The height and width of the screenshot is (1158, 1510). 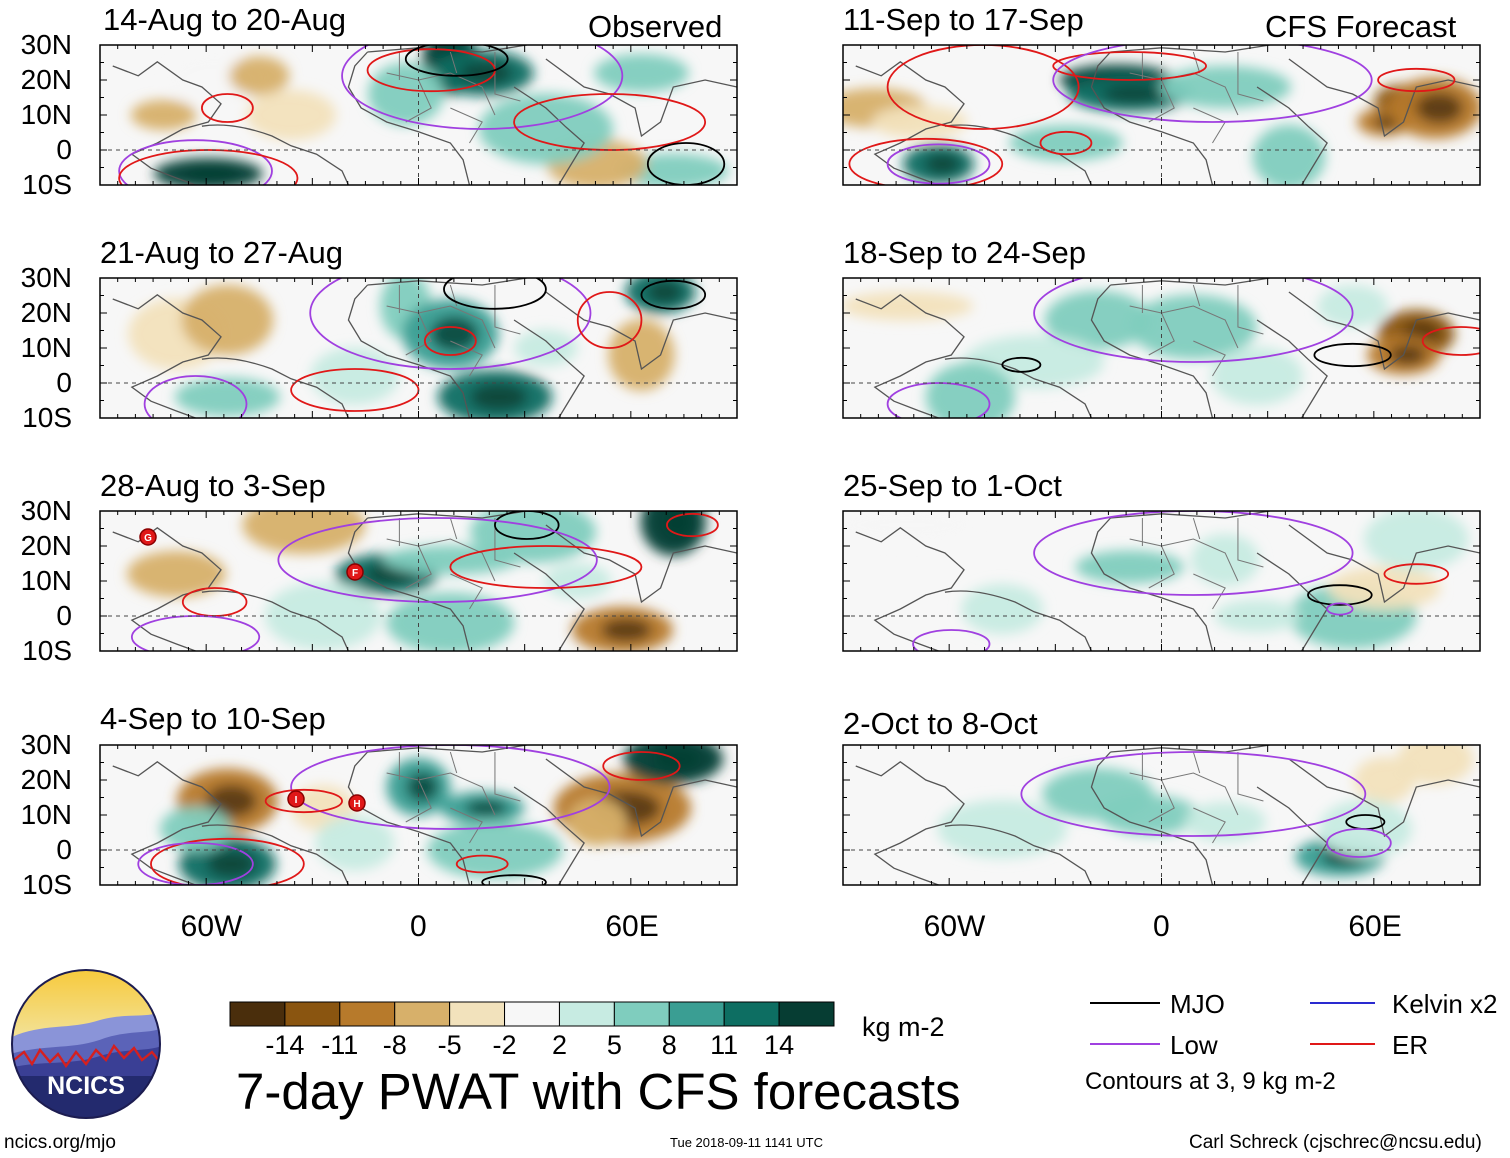 What do you see at coordinates (46, 277) in the screenshot?
I see `latitude-label: 30N` at bounding box center [46, 277].